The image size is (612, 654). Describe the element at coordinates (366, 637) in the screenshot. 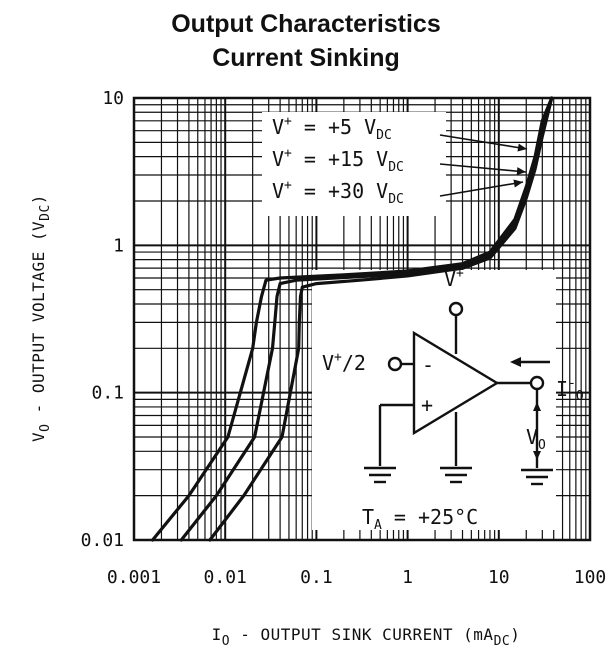

I see `x-axis-label: IO - OUTPUT SINK CURRENT (mADC)` at that location.